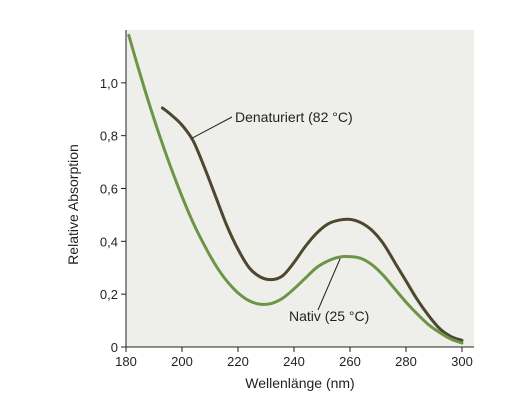 This screenshot has height=417, width=516. Describe the element at coordinates (73, 204) in the screenshot. I see `y-axis-title: Relative Absorption` at that location.